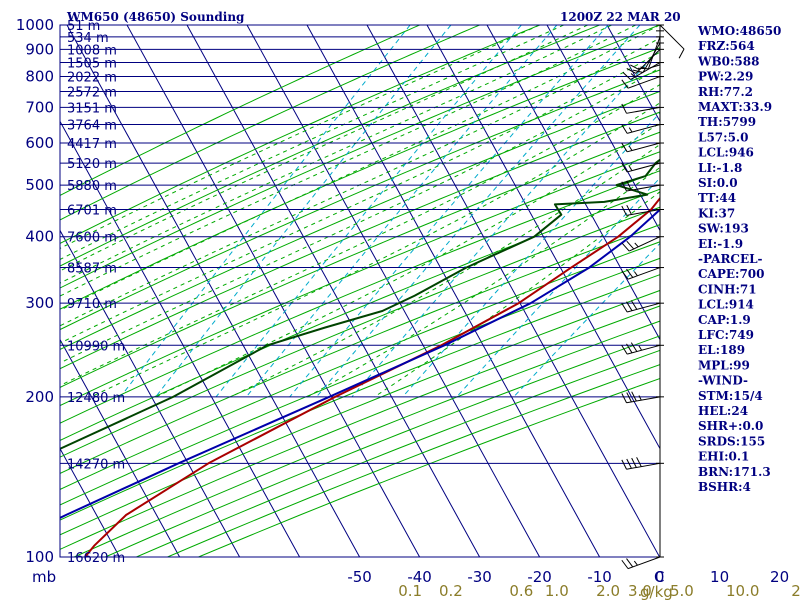 This screenshot has height=600, width=800. Describe the element at coordinates (92, 210) in the screenshot. I see `height-label: 6701 m` at that location.